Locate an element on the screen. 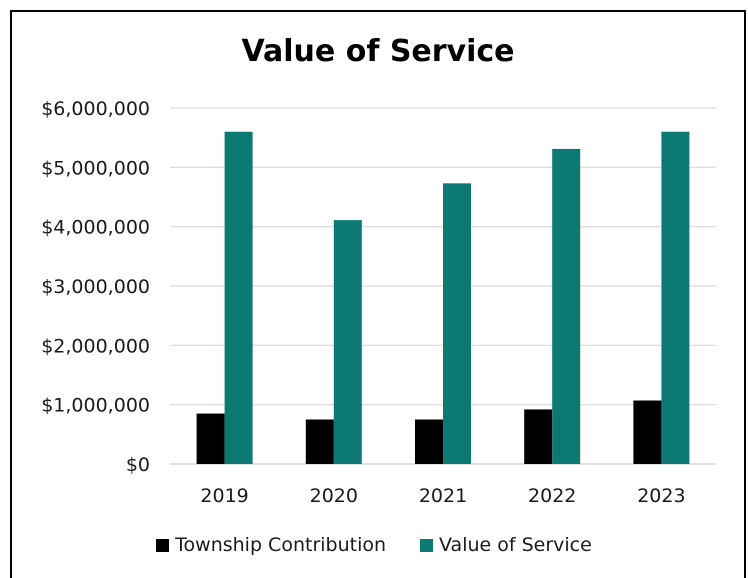 Image resolution: width=748 pixels, height=578 pixels. y-tick-label: $2,000,000 is located at coordinates (95, 346).